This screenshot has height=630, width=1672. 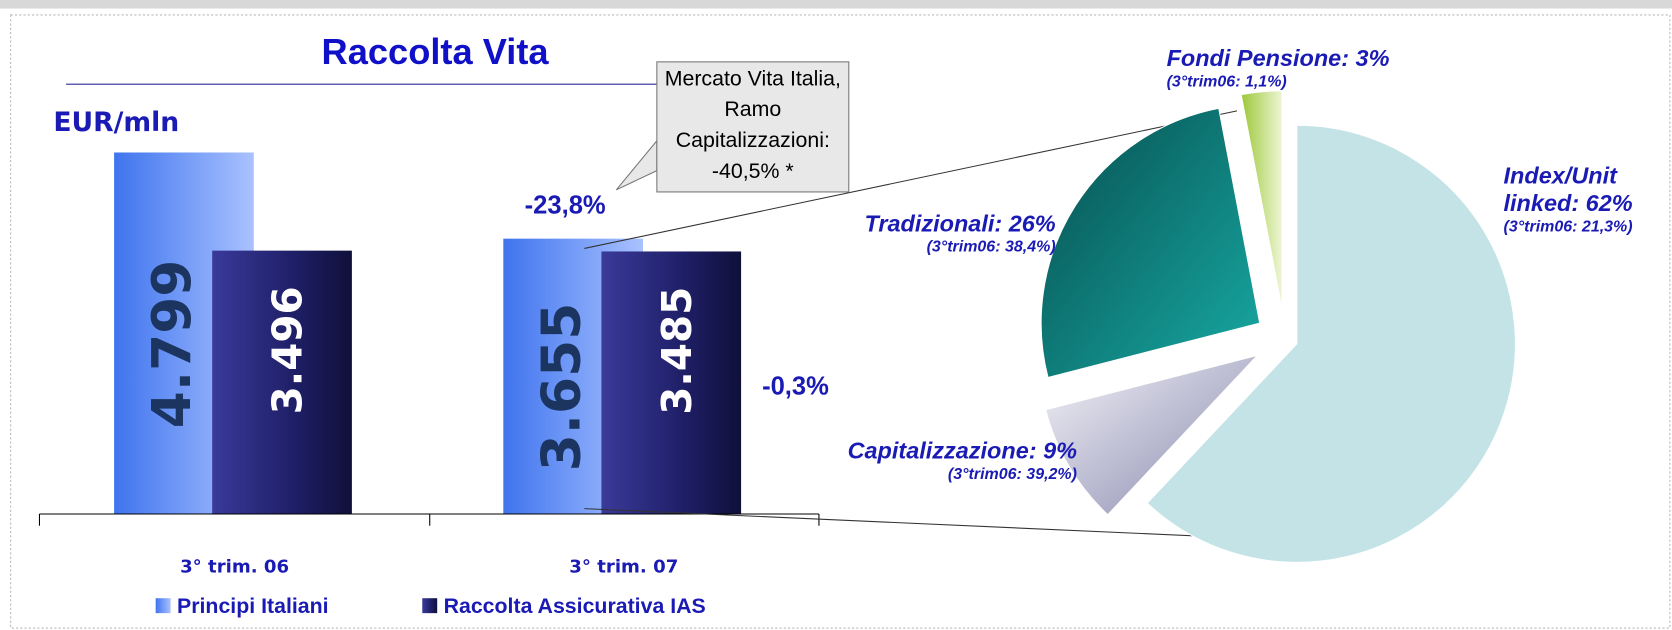 I want to click on value-label: 3.485, so click(x=677, y=351).